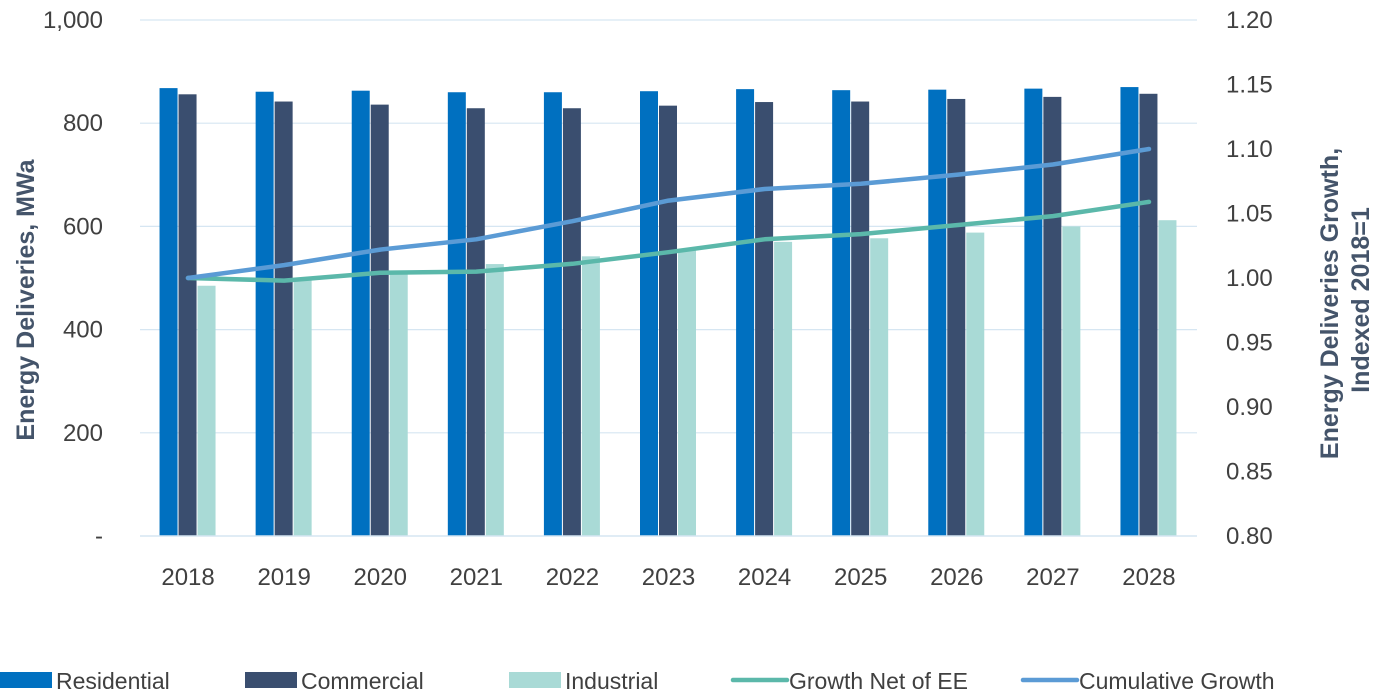 This screenshot has height=696, width=1376. Describe the element at coordinates (878, 681) in the screenshot. I see `legend-label-growth-net-of-ee: Growth Net of EE` at that location.